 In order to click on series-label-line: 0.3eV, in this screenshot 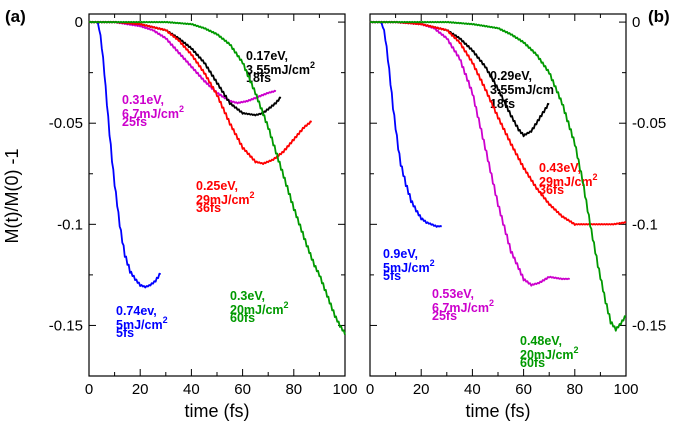, I will do `click(247, 296)`.